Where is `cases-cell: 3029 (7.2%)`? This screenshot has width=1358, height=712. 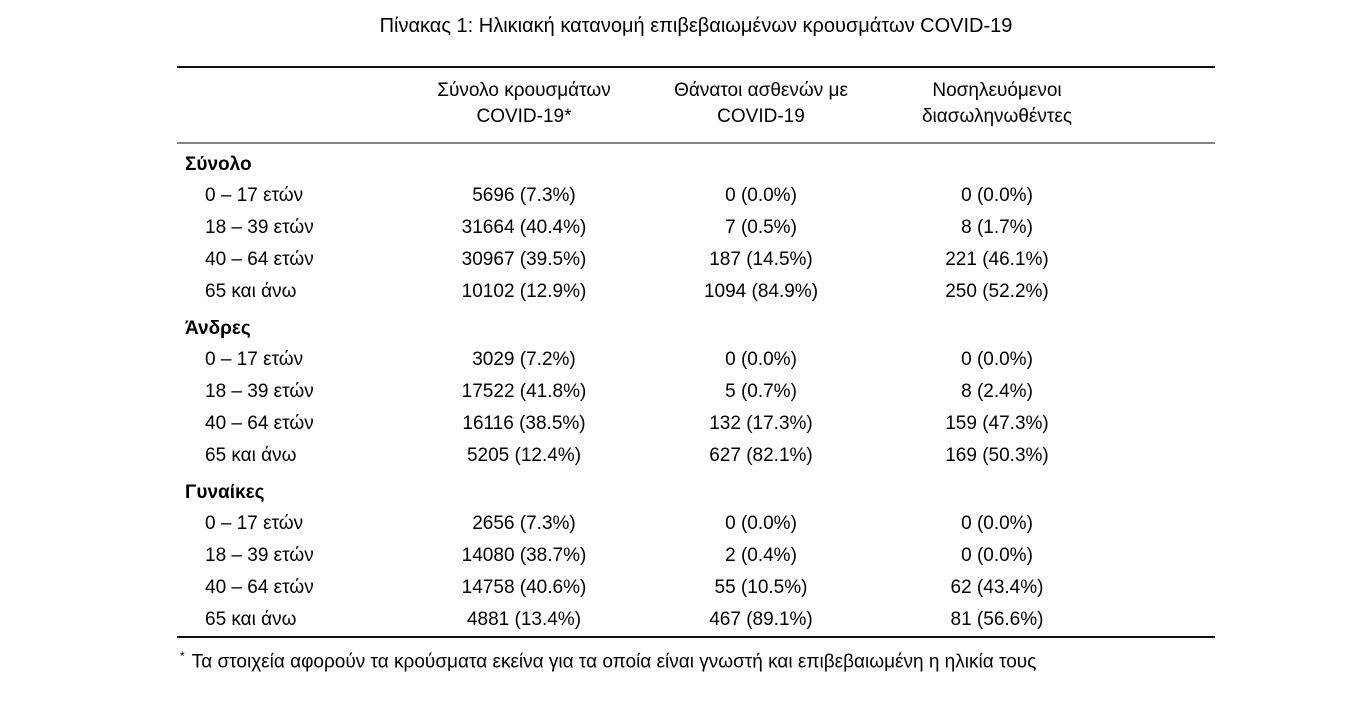
cases-cell: 3029 (7.2%) is located at coordinates (524, 359).